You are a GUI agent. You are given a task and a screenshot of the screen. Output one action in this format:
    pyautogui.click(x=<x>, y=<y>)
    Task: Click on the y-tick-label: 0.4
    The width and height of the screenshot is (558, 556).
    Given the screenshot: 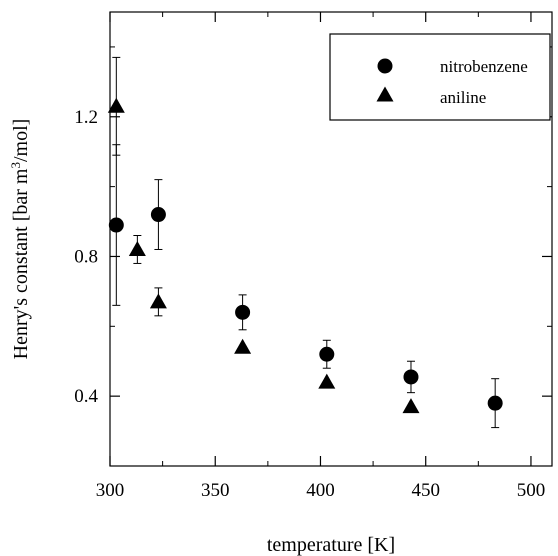 What is the action you would take?
    pyautogui.click(x=86, y=396)
    